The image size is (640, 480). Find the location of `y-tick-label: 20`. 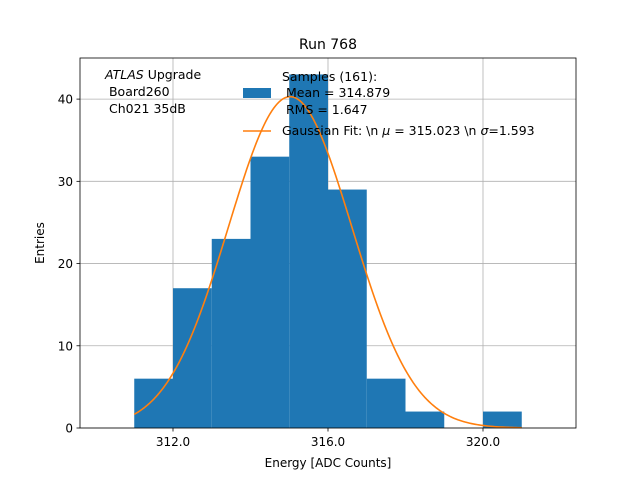

y-tick-label: 20 is located at coordinates (65, 264).